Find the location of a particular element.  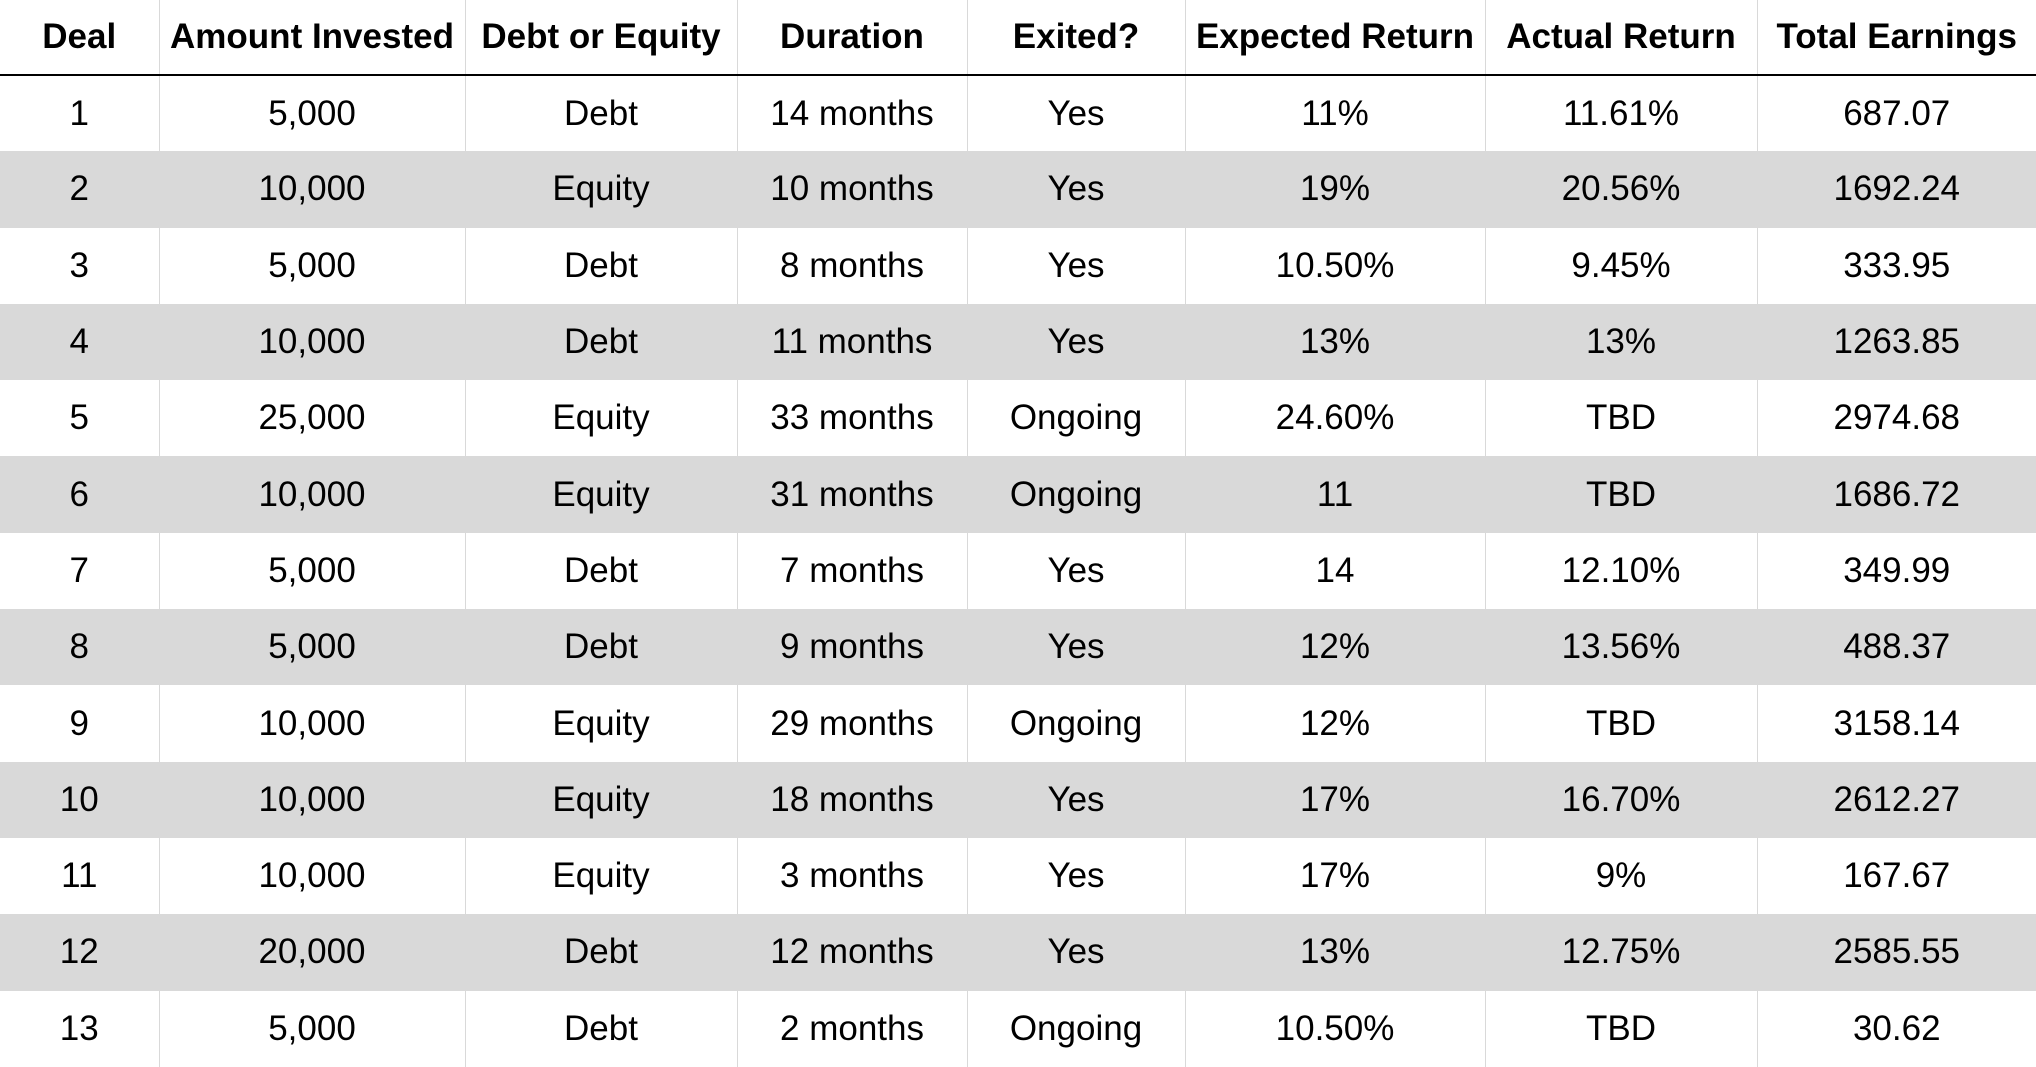

cell-amount-invested: 25,000 is located at coordinates (312, 418).